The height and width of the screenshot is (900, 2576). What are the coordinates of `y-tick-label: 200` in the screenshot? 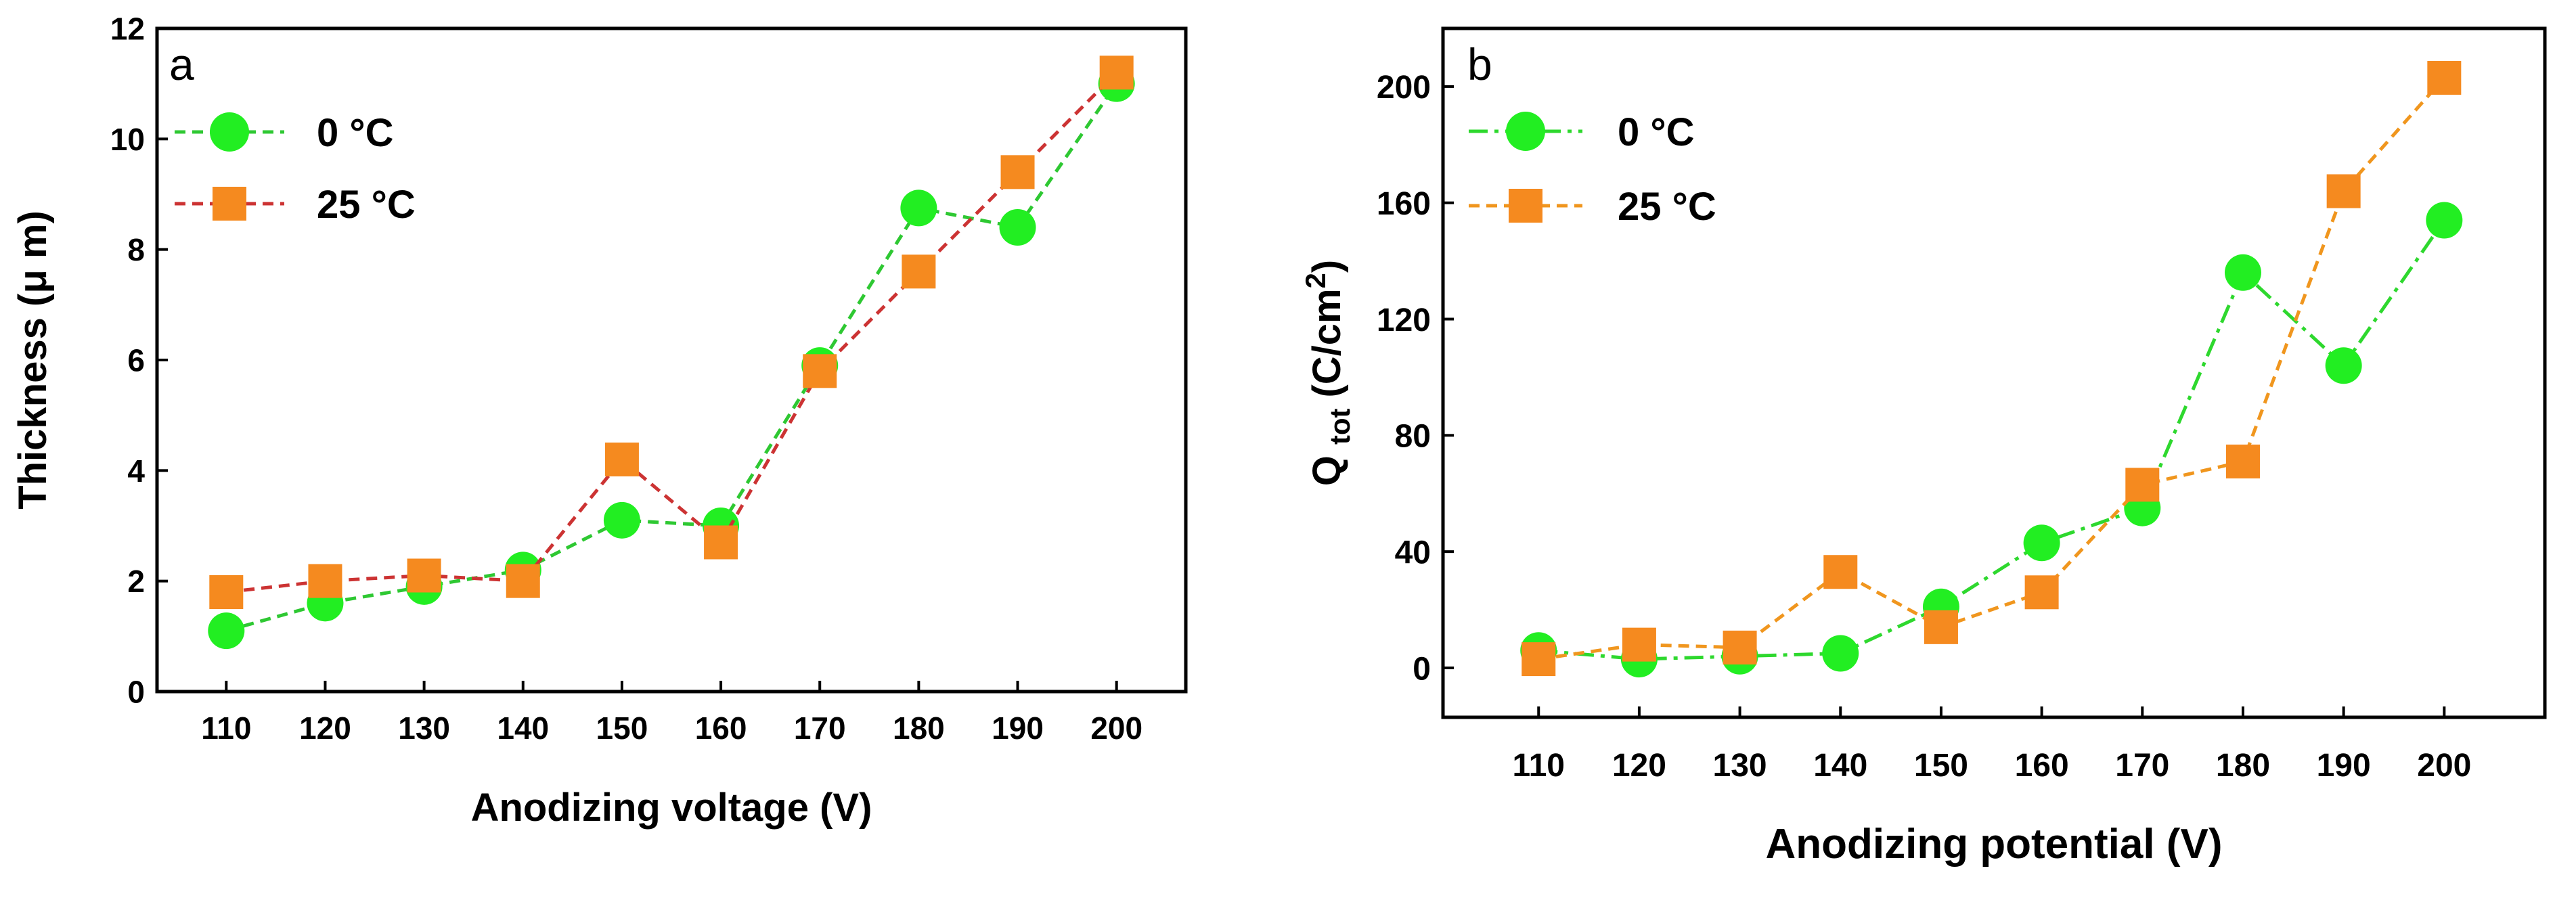 It's located at (1404, 88).